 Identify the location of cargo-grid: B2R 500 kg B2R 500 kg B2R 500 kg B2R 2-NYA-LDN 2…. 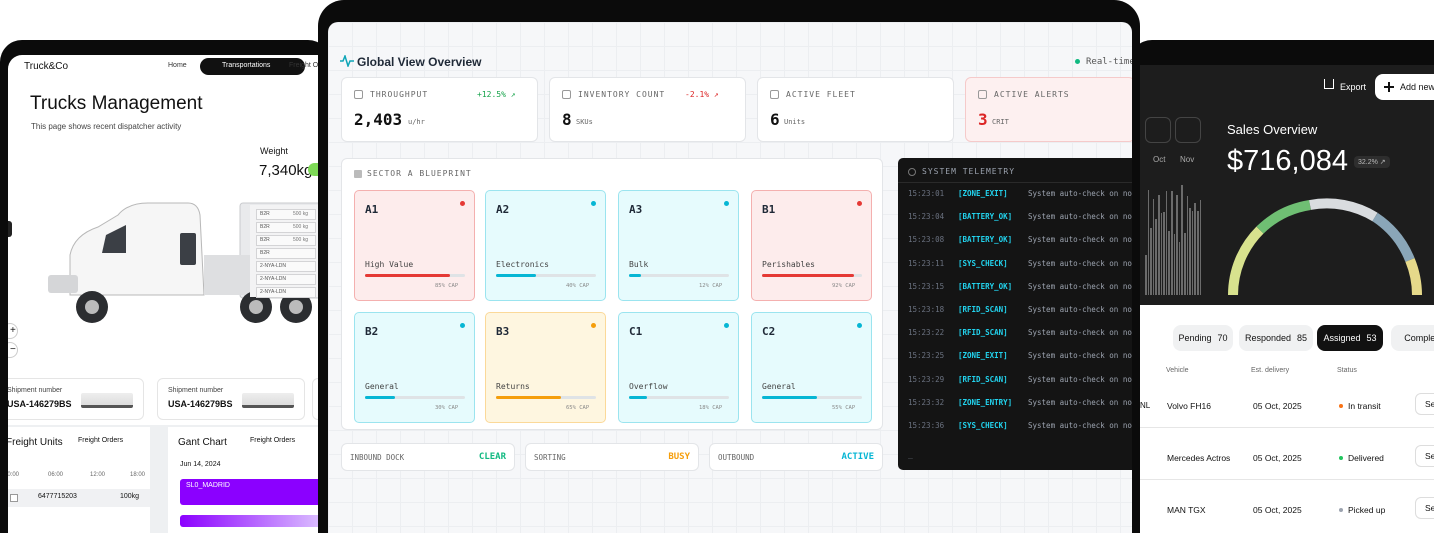
(290, 251).